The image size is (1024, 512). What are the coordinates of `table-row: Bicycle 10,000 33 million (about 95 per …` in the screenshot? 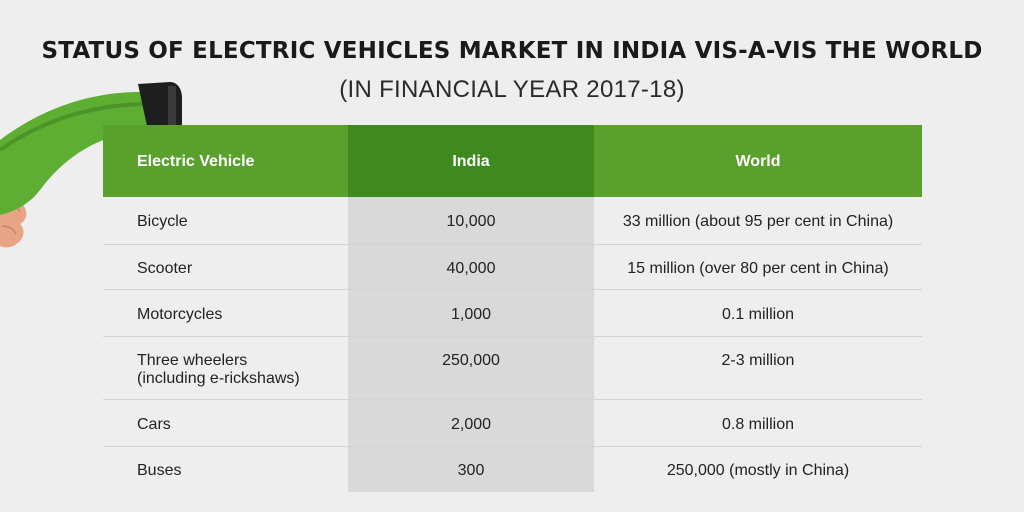 It's located at (512, 220).